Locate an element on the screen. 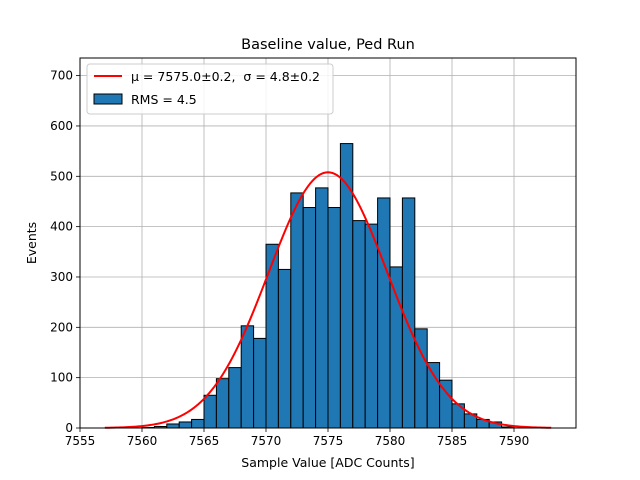 The height and width of the screenshot is (480, 640). y-tick-label: 600 is located at coordinates (61, 126).